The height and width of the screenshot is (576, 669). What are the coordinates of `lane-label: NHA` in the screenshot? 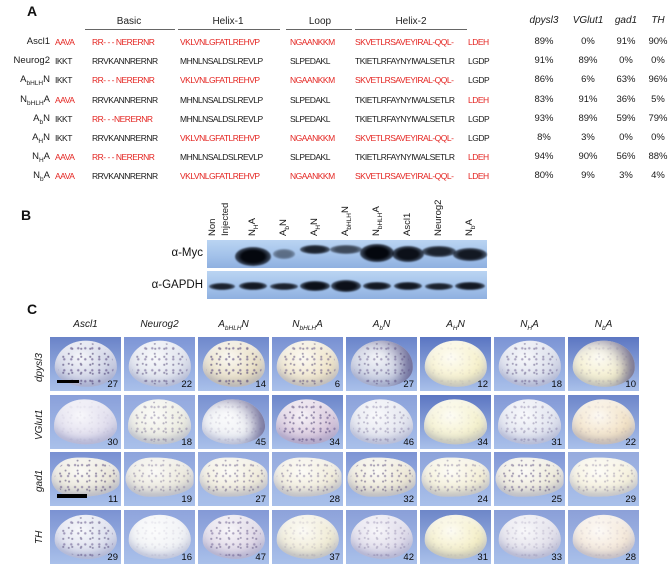 It's located at (253, 227).